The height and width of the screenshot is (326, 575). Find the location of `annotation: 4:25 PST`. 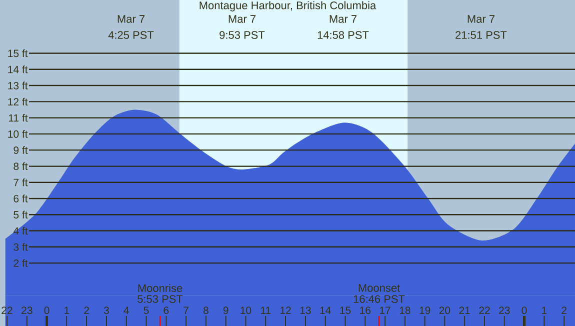

annotation: 4:25 PST is located at coordinates (131, 35).